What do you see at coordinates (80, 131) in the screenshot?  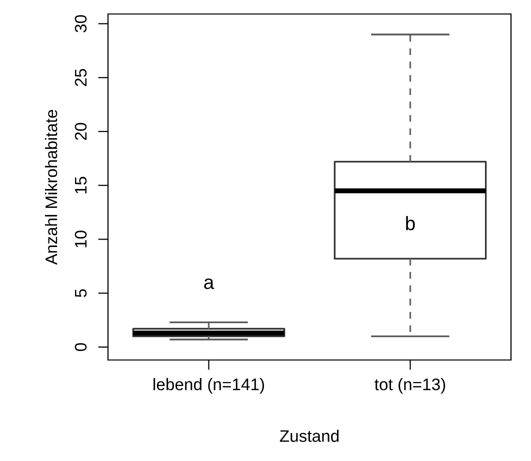 I see `y-tick-label: 20` at bounding box center [80, 131].